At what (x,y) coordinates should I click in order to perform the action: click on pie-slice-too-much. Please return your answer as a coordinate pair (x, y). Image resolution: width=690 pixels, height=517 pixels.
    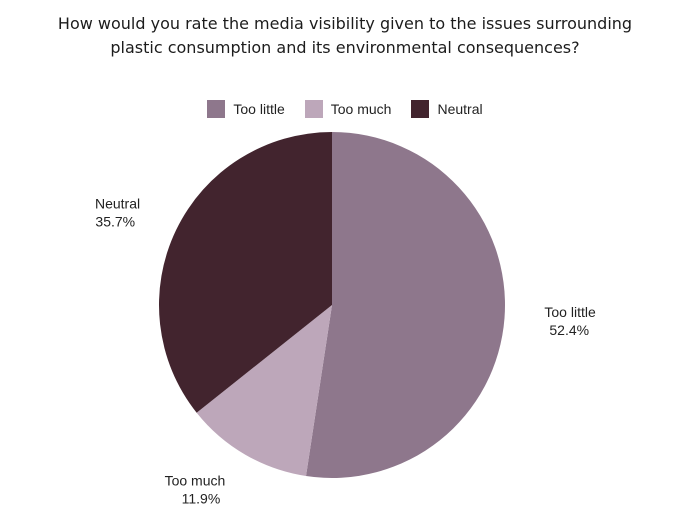
    Looking at the image, I should click on (264, 391).